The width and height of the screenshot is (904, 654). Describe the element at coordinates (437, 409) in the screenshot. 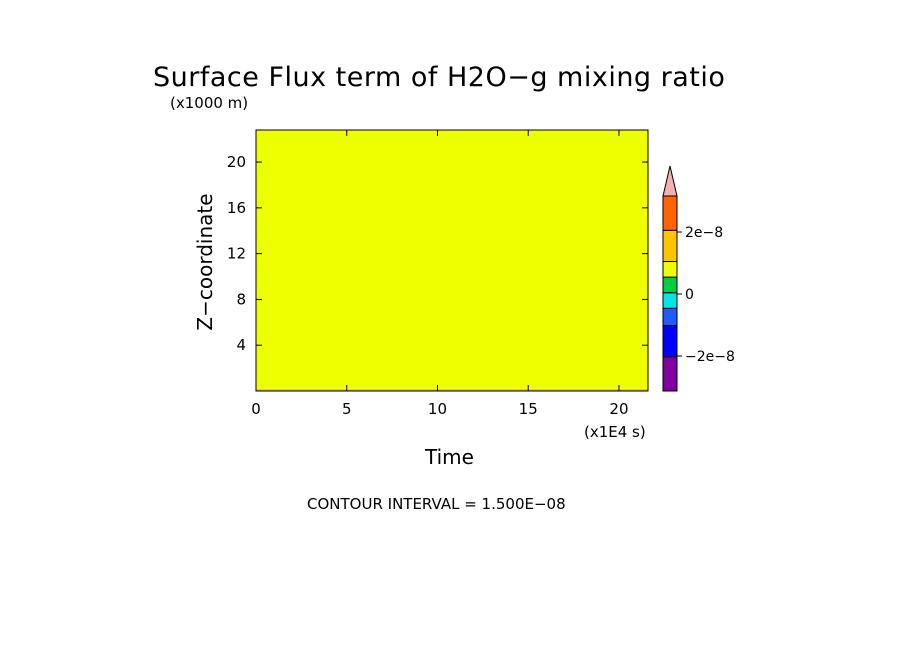

I see `x-tick-label: 10` at that location.